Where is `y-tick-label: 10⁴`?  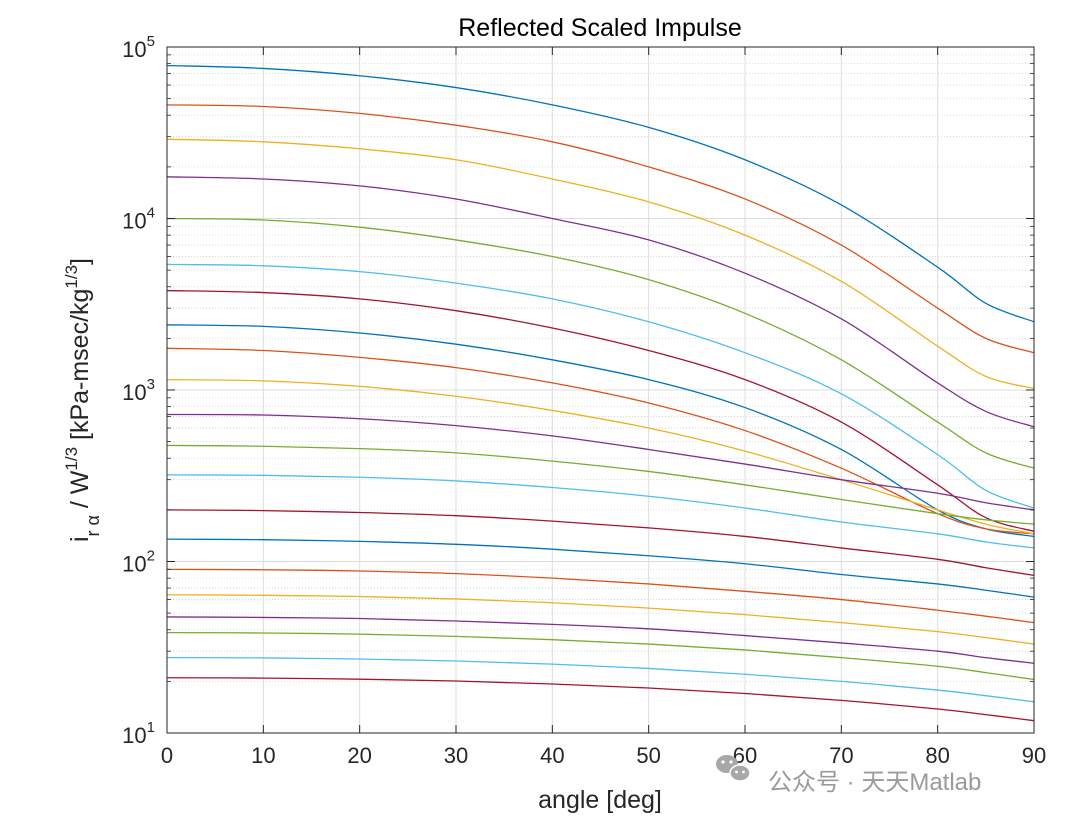
y-tick-label: 10⁴ is located at coordinates (138, 219).